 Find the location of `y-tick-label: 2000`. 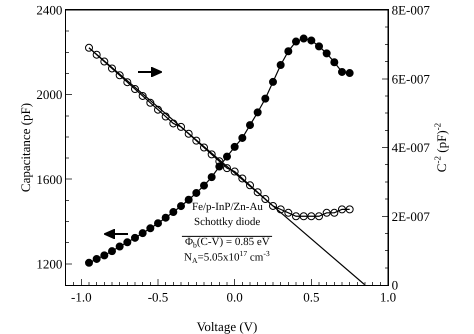

y-tick-label: 2000 is located at coordinates (49, 94).